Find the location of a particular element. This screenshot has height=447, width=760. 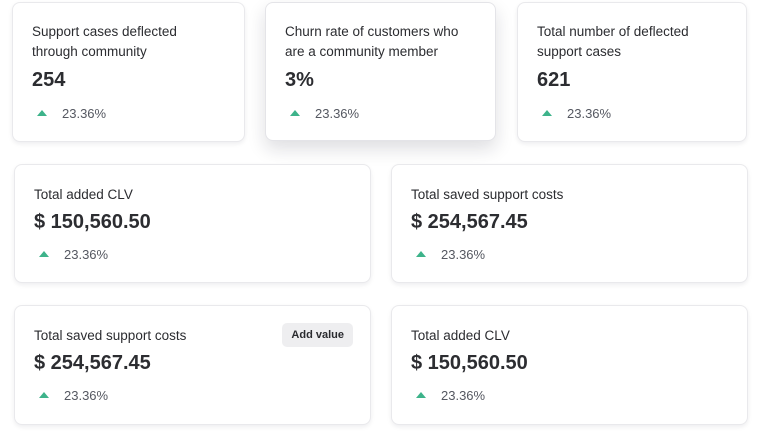

metric-value: 621 is located at coordinates (554, 80).